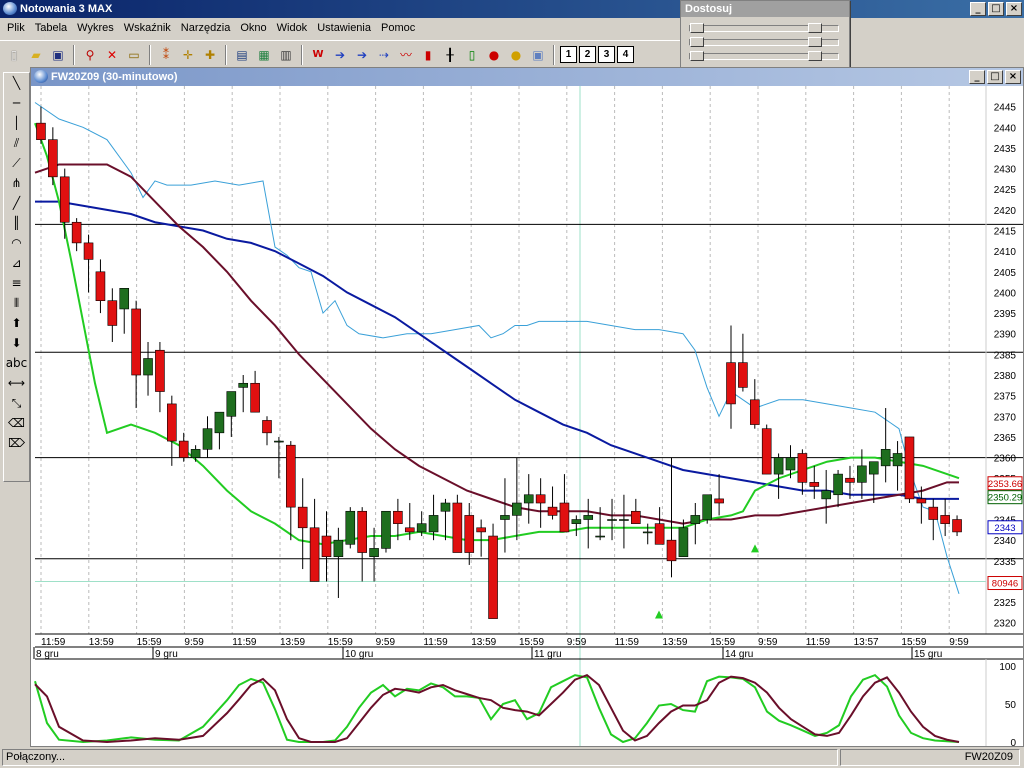 This screenshot has width=1024, height=768. I want to click on new-file-icon: ▯, so click(14, 54).